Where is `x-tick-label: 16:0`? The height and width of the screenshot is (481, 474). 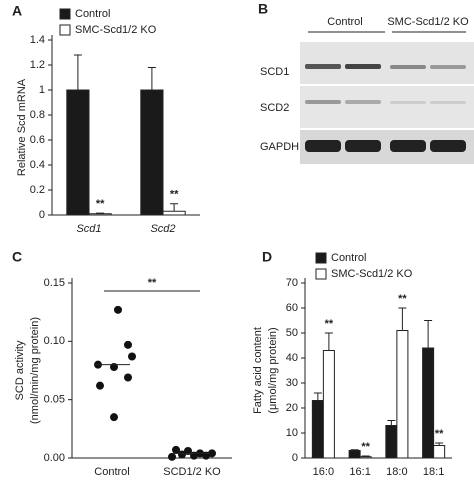
x-tick-label: 16:0 is located at coordinates (323, 472).